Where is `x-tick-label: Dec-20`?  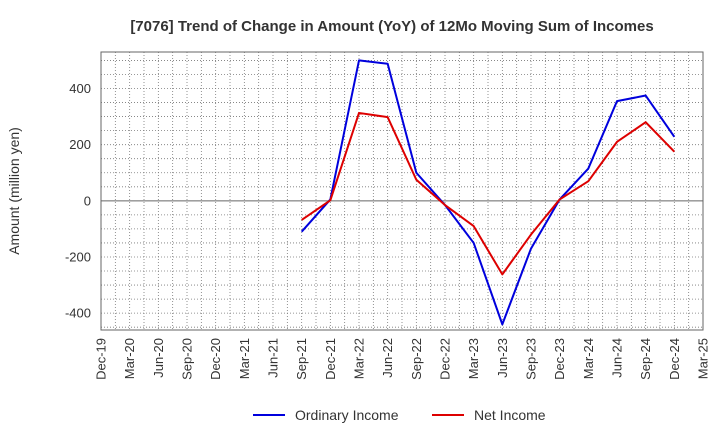 x-tick-label: Dec-20 is located at coordinates (215, 359).